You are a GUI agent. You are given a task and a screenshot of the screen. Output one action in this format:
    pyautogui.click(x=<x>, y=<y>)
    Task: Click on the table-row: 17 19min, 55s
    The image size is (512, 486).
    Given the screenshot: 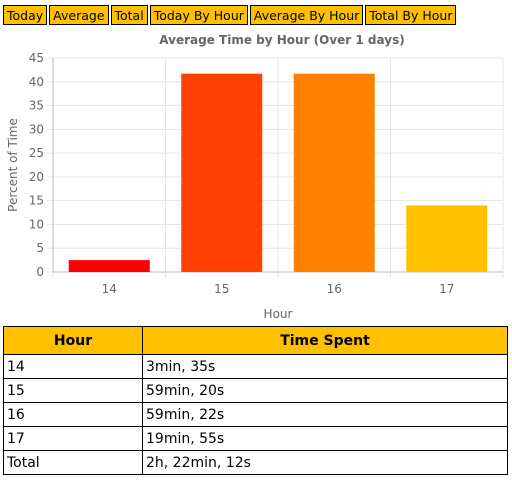 What is the action you would take?
    pyautogui.click(x=255, y=438)
    